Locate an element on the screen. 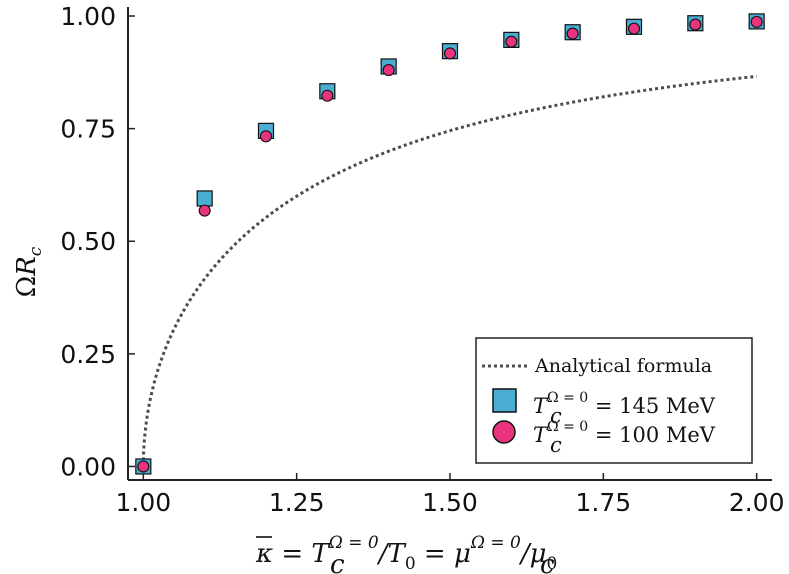 The width and height of the screenshot is (789, 574). x-label-sup2: Ω = 0 is located at coordinates (495, 543).